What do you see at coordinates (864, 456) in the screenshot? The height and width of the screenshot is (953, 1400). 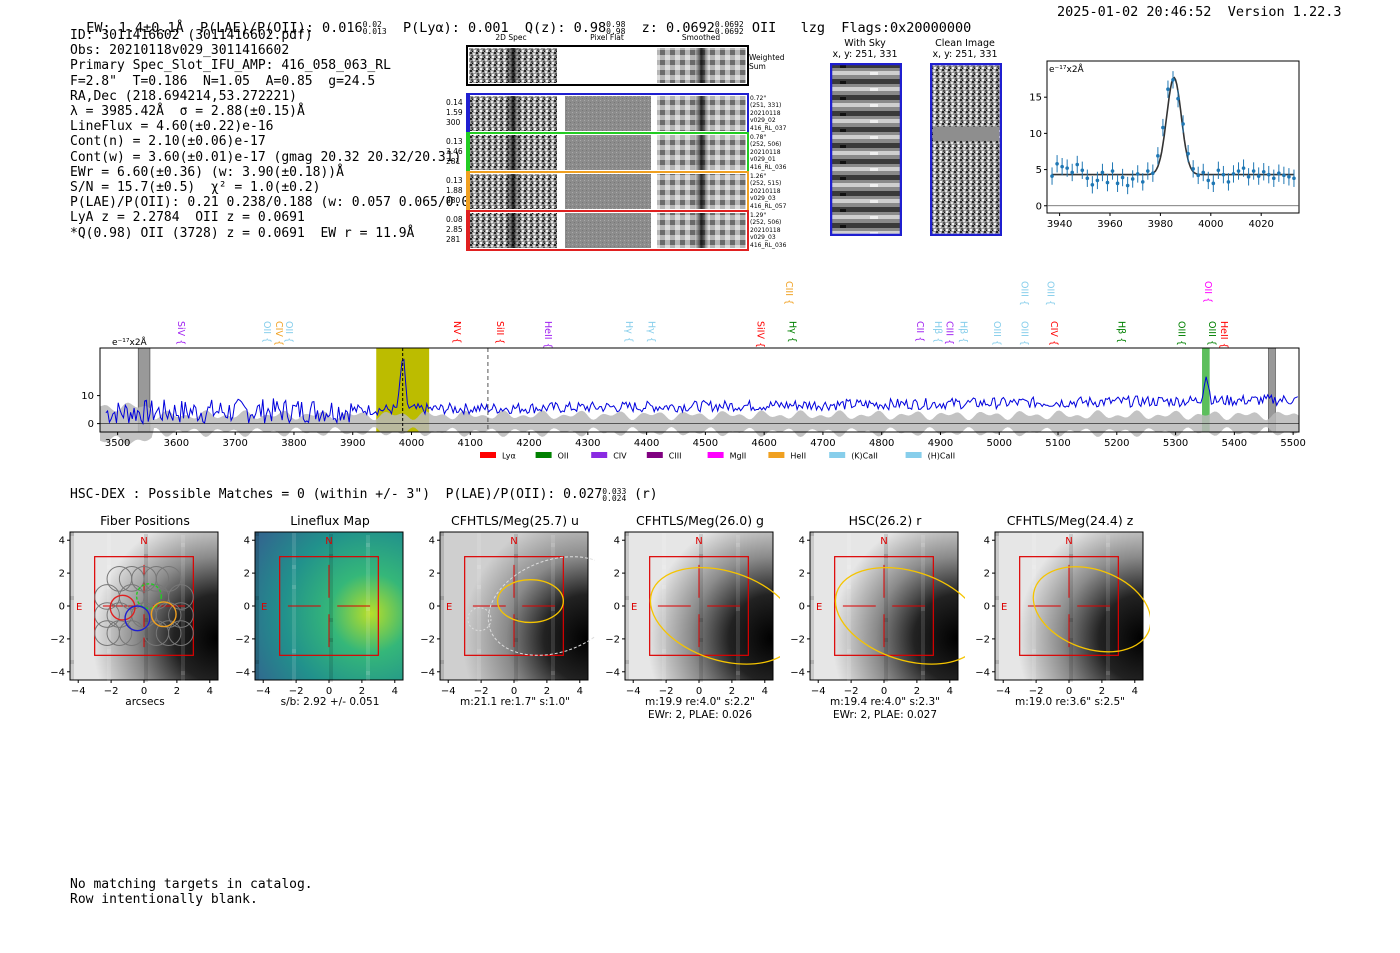 I see `legend-label: (K)CaII` at bounding box center [864, 456].